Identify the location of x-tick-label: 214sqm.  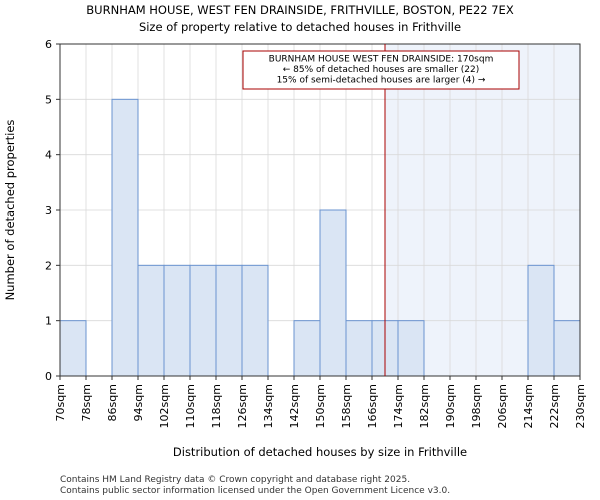
(528, 406).